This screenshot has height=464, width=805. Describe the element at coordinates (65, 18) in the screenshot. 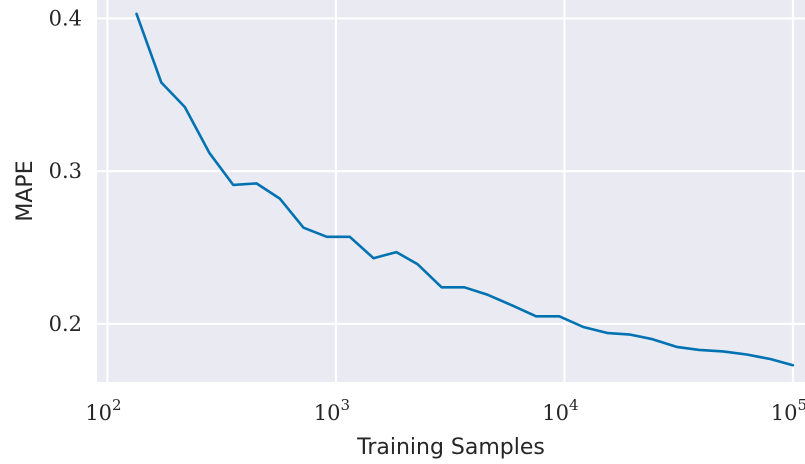

I see `y-tick-label: 0.4` at that location.